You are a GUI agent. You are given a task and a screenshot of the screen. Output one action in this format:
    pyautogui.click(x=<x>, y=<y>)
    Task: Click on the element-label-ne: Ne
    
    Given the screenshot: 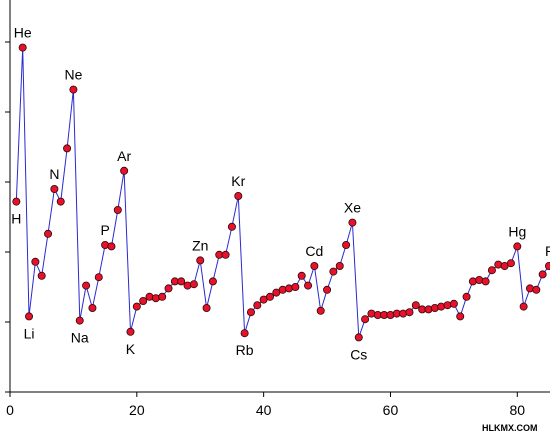 What is the action you would take?
    pyautogui.click(x=73, y=75)
    